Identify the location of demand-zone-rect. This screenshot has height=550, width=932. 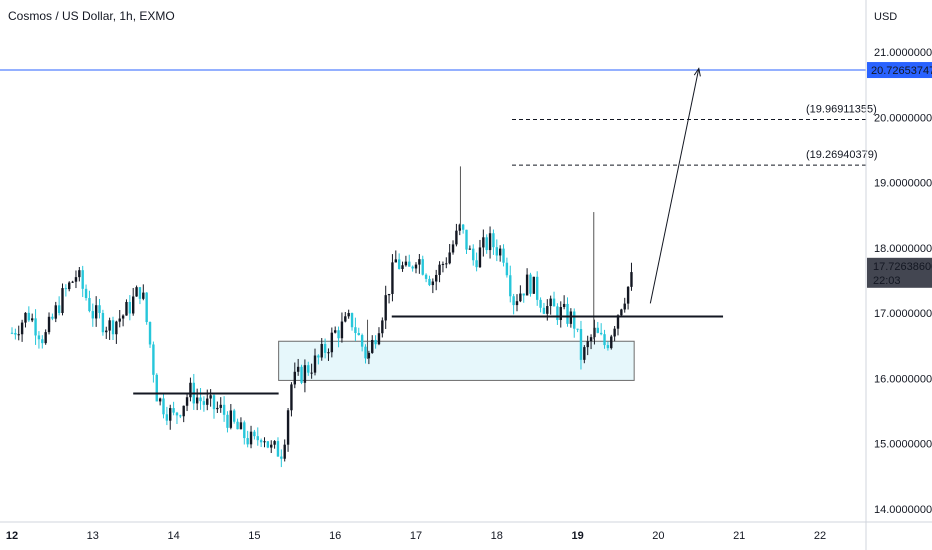
(456, 360).